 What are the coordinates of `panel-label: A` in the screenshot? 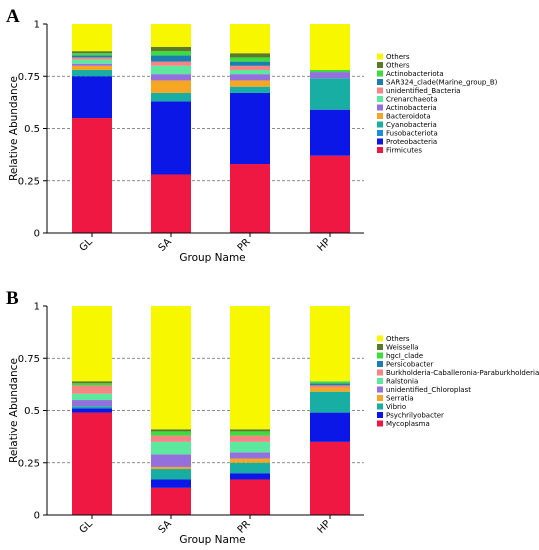 It's located at (13, 16).